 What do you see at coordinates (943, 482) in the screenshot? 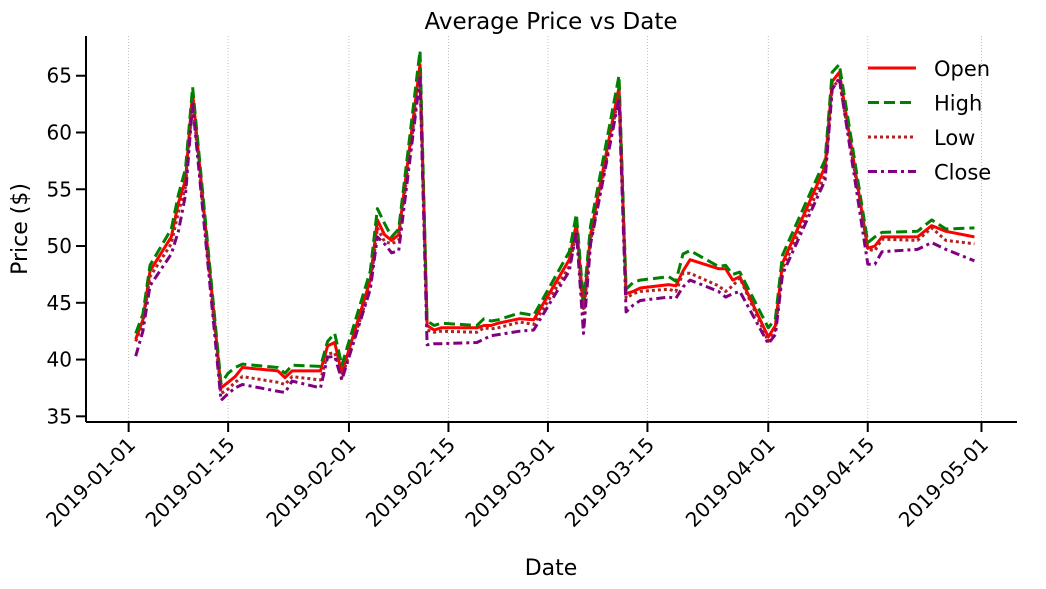
I see `x-tick-label: 2019-05-01` at bounding box center [943, 482].